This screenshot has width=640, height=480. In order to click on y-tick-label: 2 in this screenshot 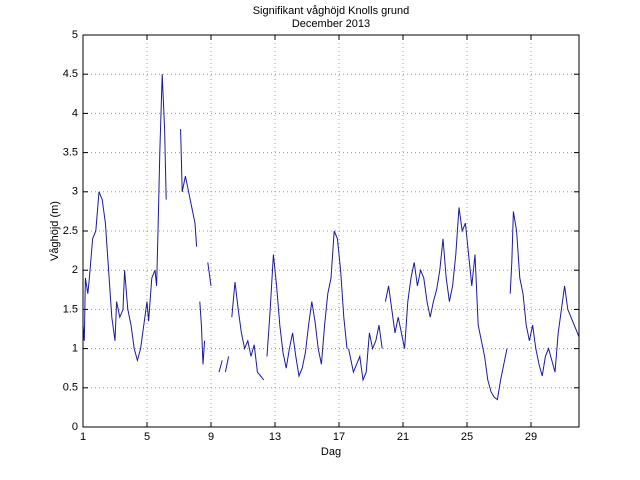, I will do `click(75, 270)`.